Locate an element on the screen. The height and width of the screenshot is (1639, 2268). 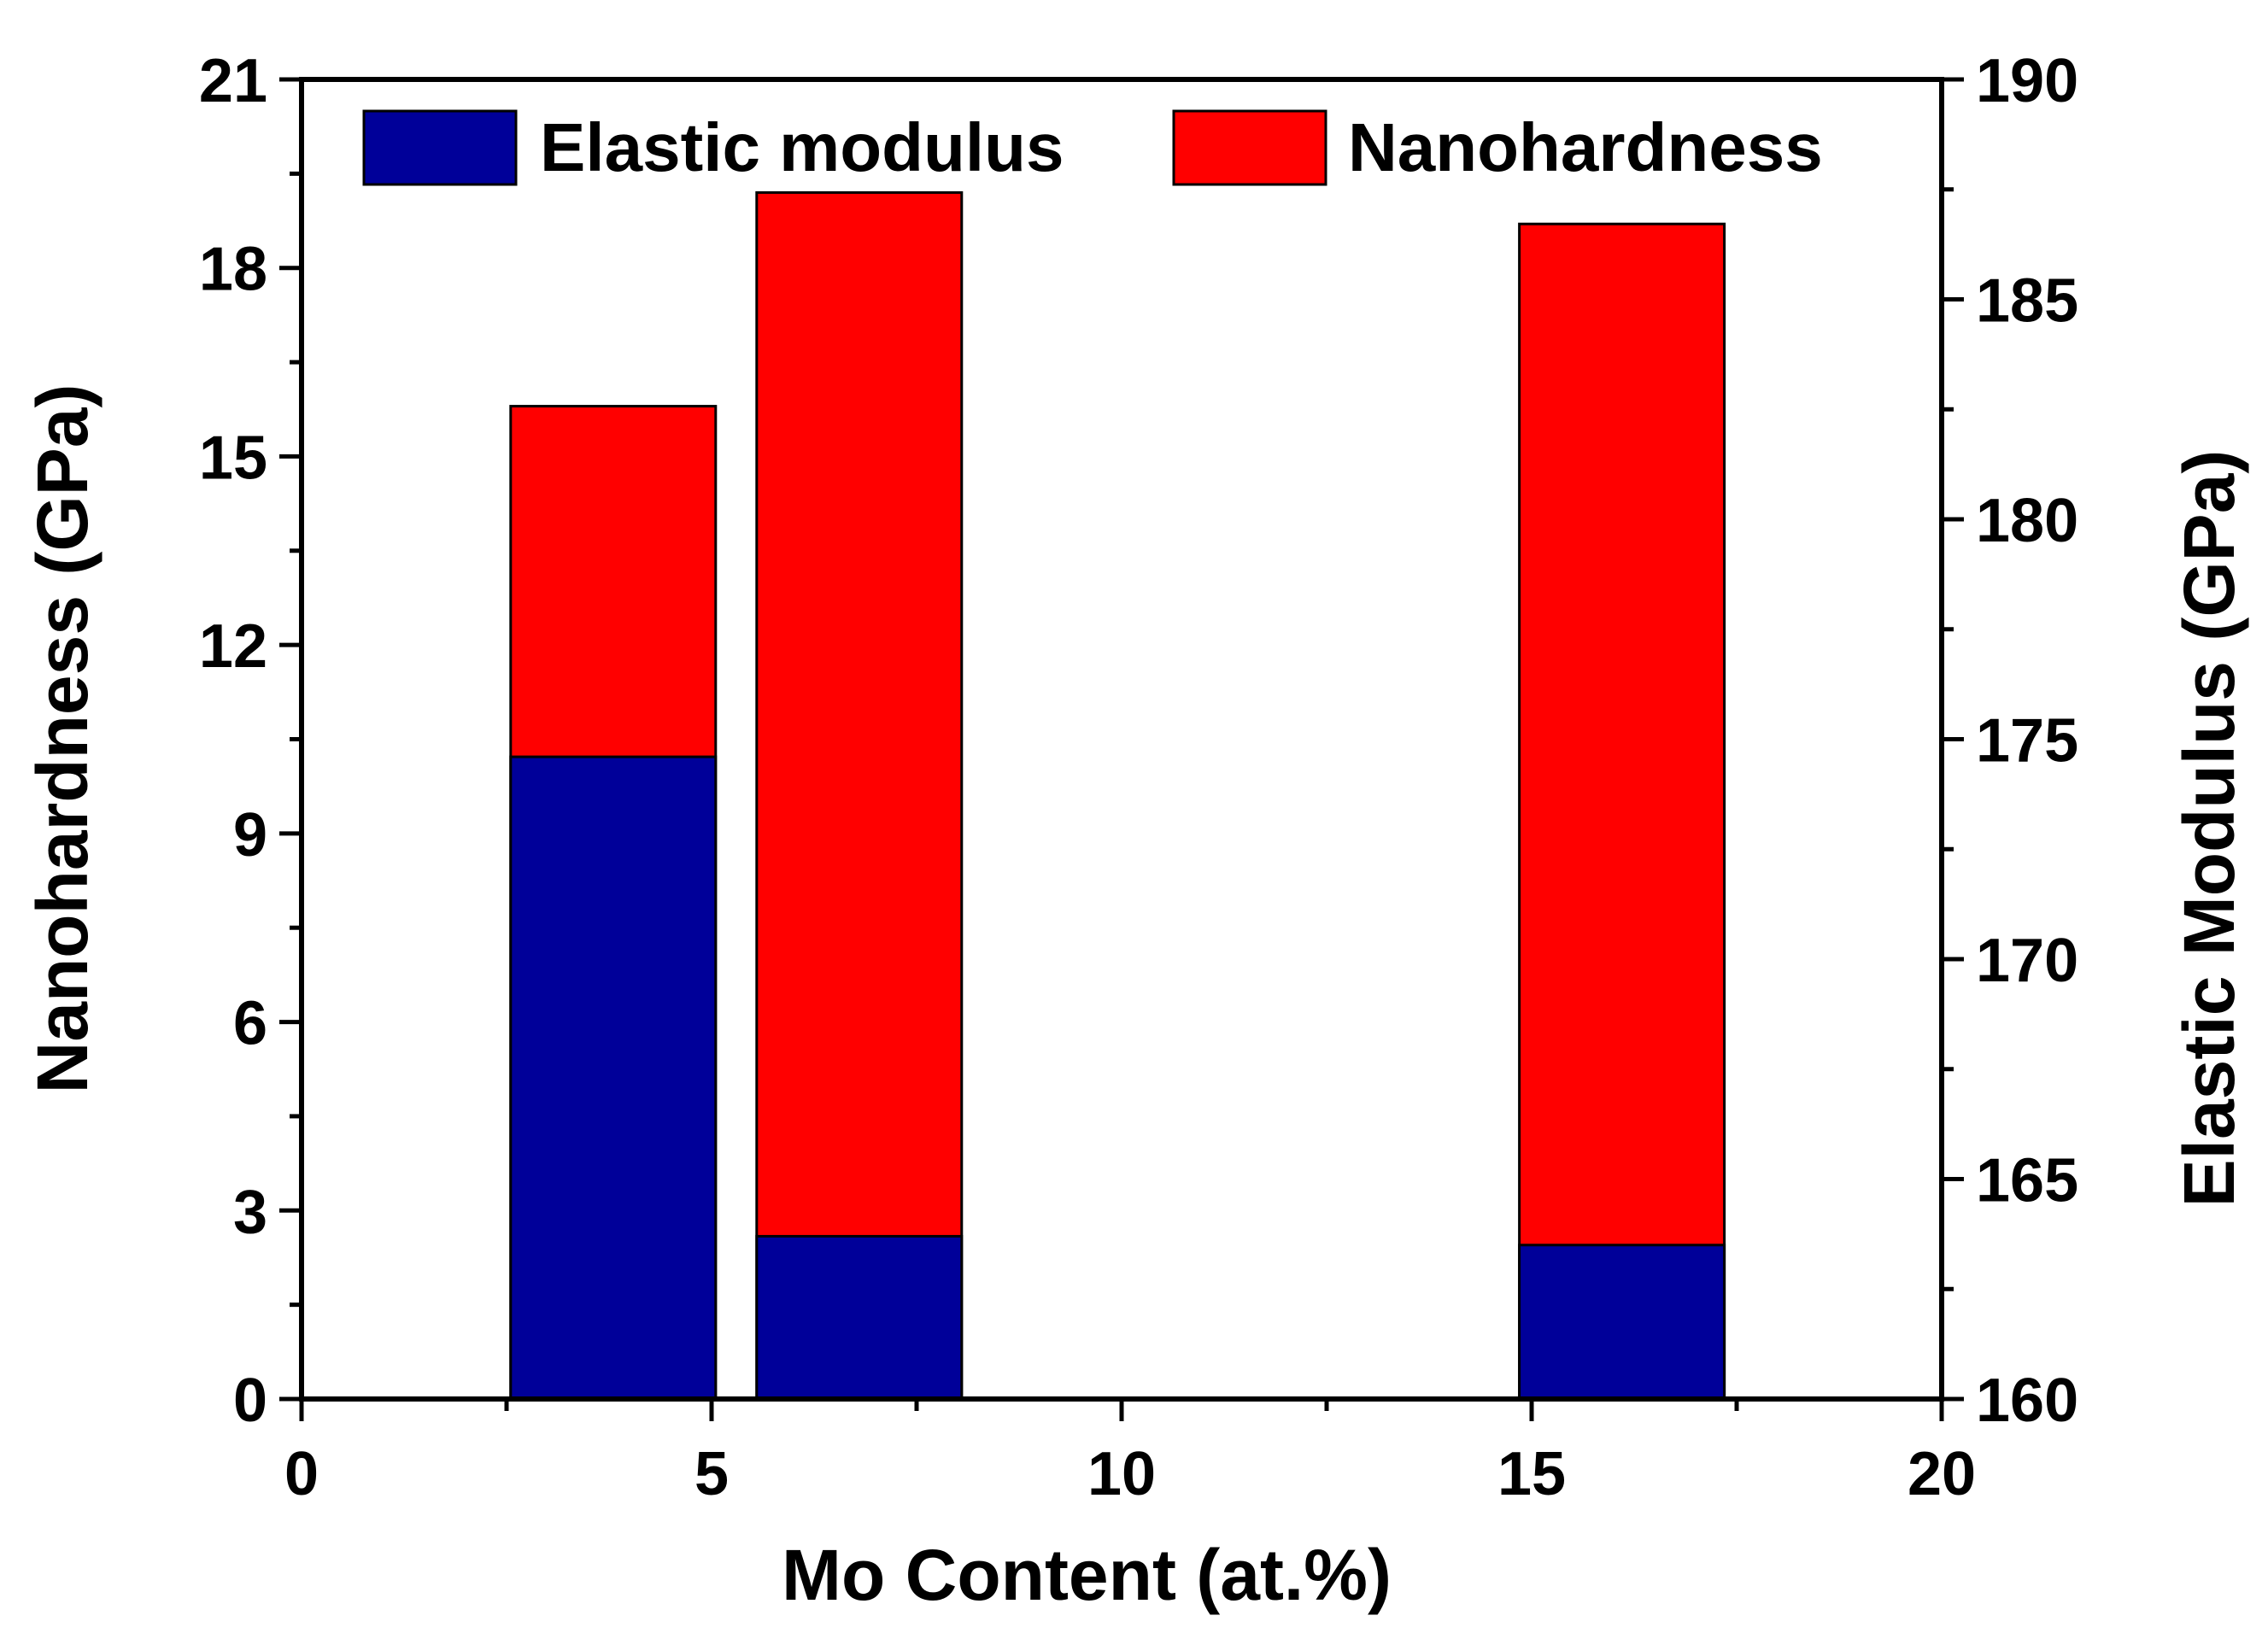
y2-tick-label-2: 170 is located at coordinates (2027, 961).